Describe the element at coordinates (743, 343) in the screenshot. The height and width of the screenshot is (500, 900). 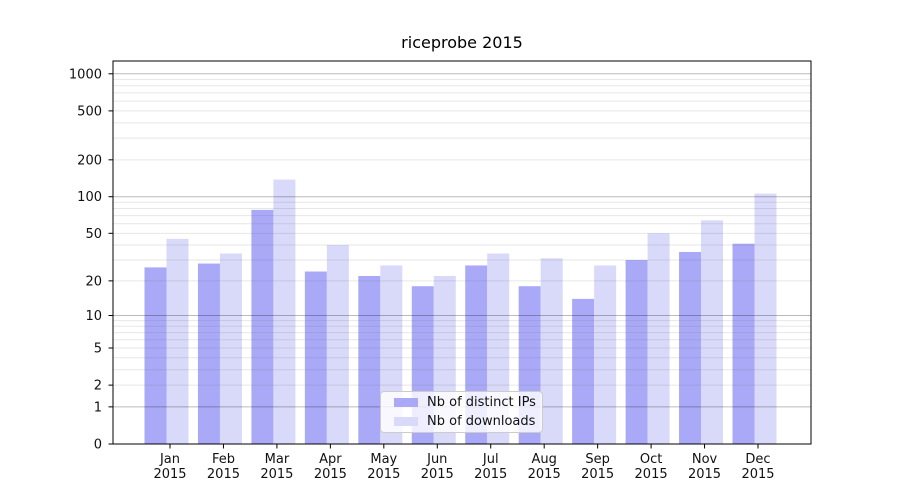
I see `bar-ips-dec` at that location.